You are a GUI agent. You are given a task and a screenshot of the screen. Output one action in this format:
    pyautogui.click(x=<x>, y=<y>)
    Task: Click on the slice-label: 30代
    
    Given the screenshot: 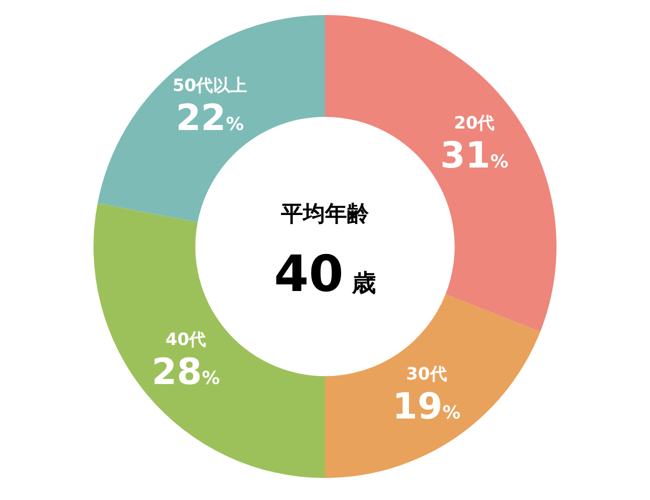 What is the action you would take?
    pyautogui.click(x=426, y=374)
    